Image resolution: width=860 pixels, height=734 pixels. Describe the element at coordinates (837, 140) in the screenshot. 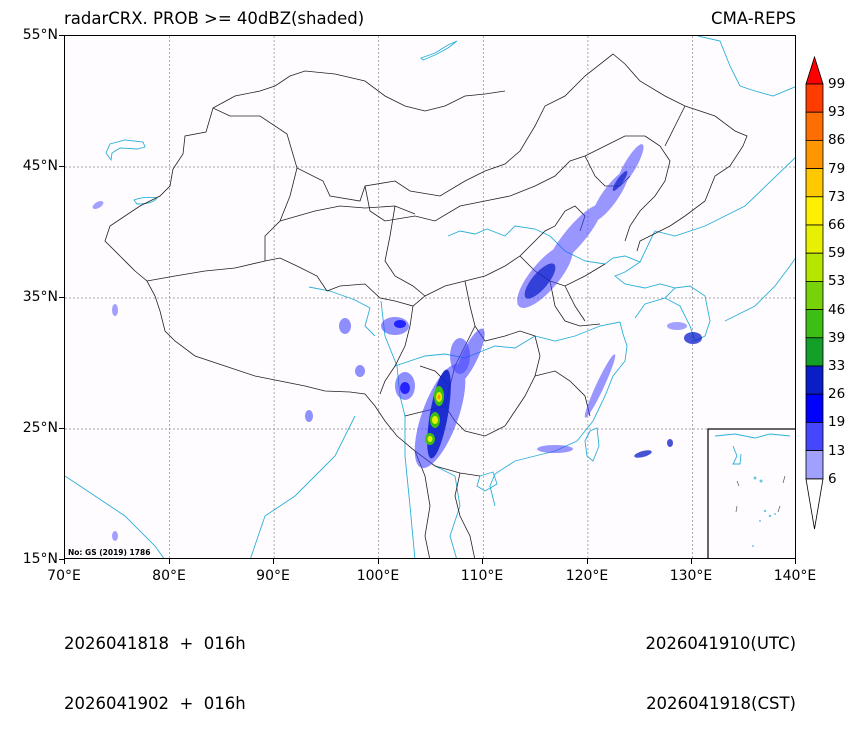

I see `colorbar-label: 86` at that location.